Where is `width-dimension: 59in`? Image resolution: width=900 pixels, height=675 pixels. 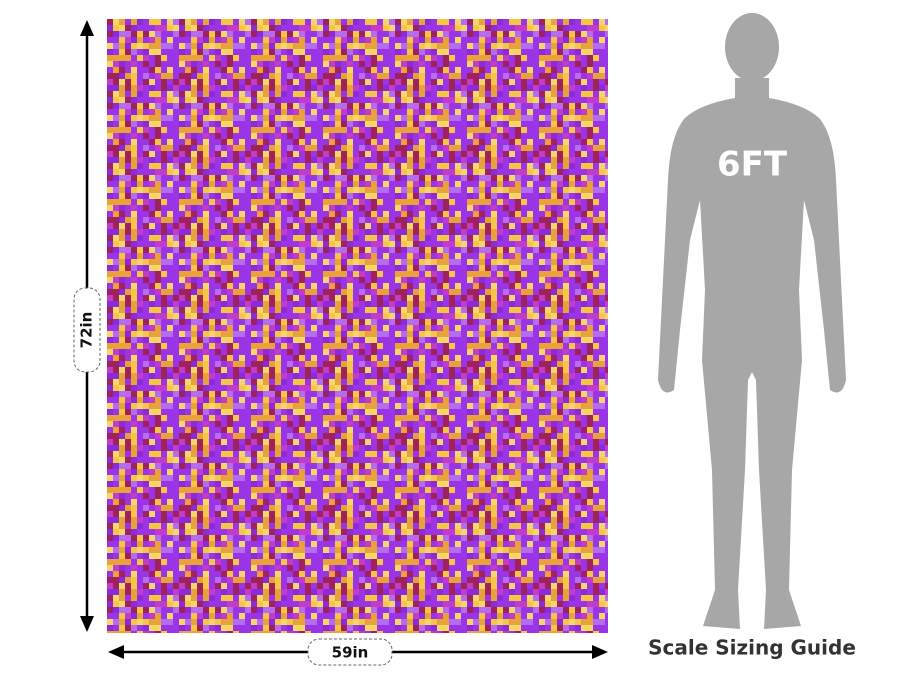
width-dimension: 59in is located at coordinates (358, 652).